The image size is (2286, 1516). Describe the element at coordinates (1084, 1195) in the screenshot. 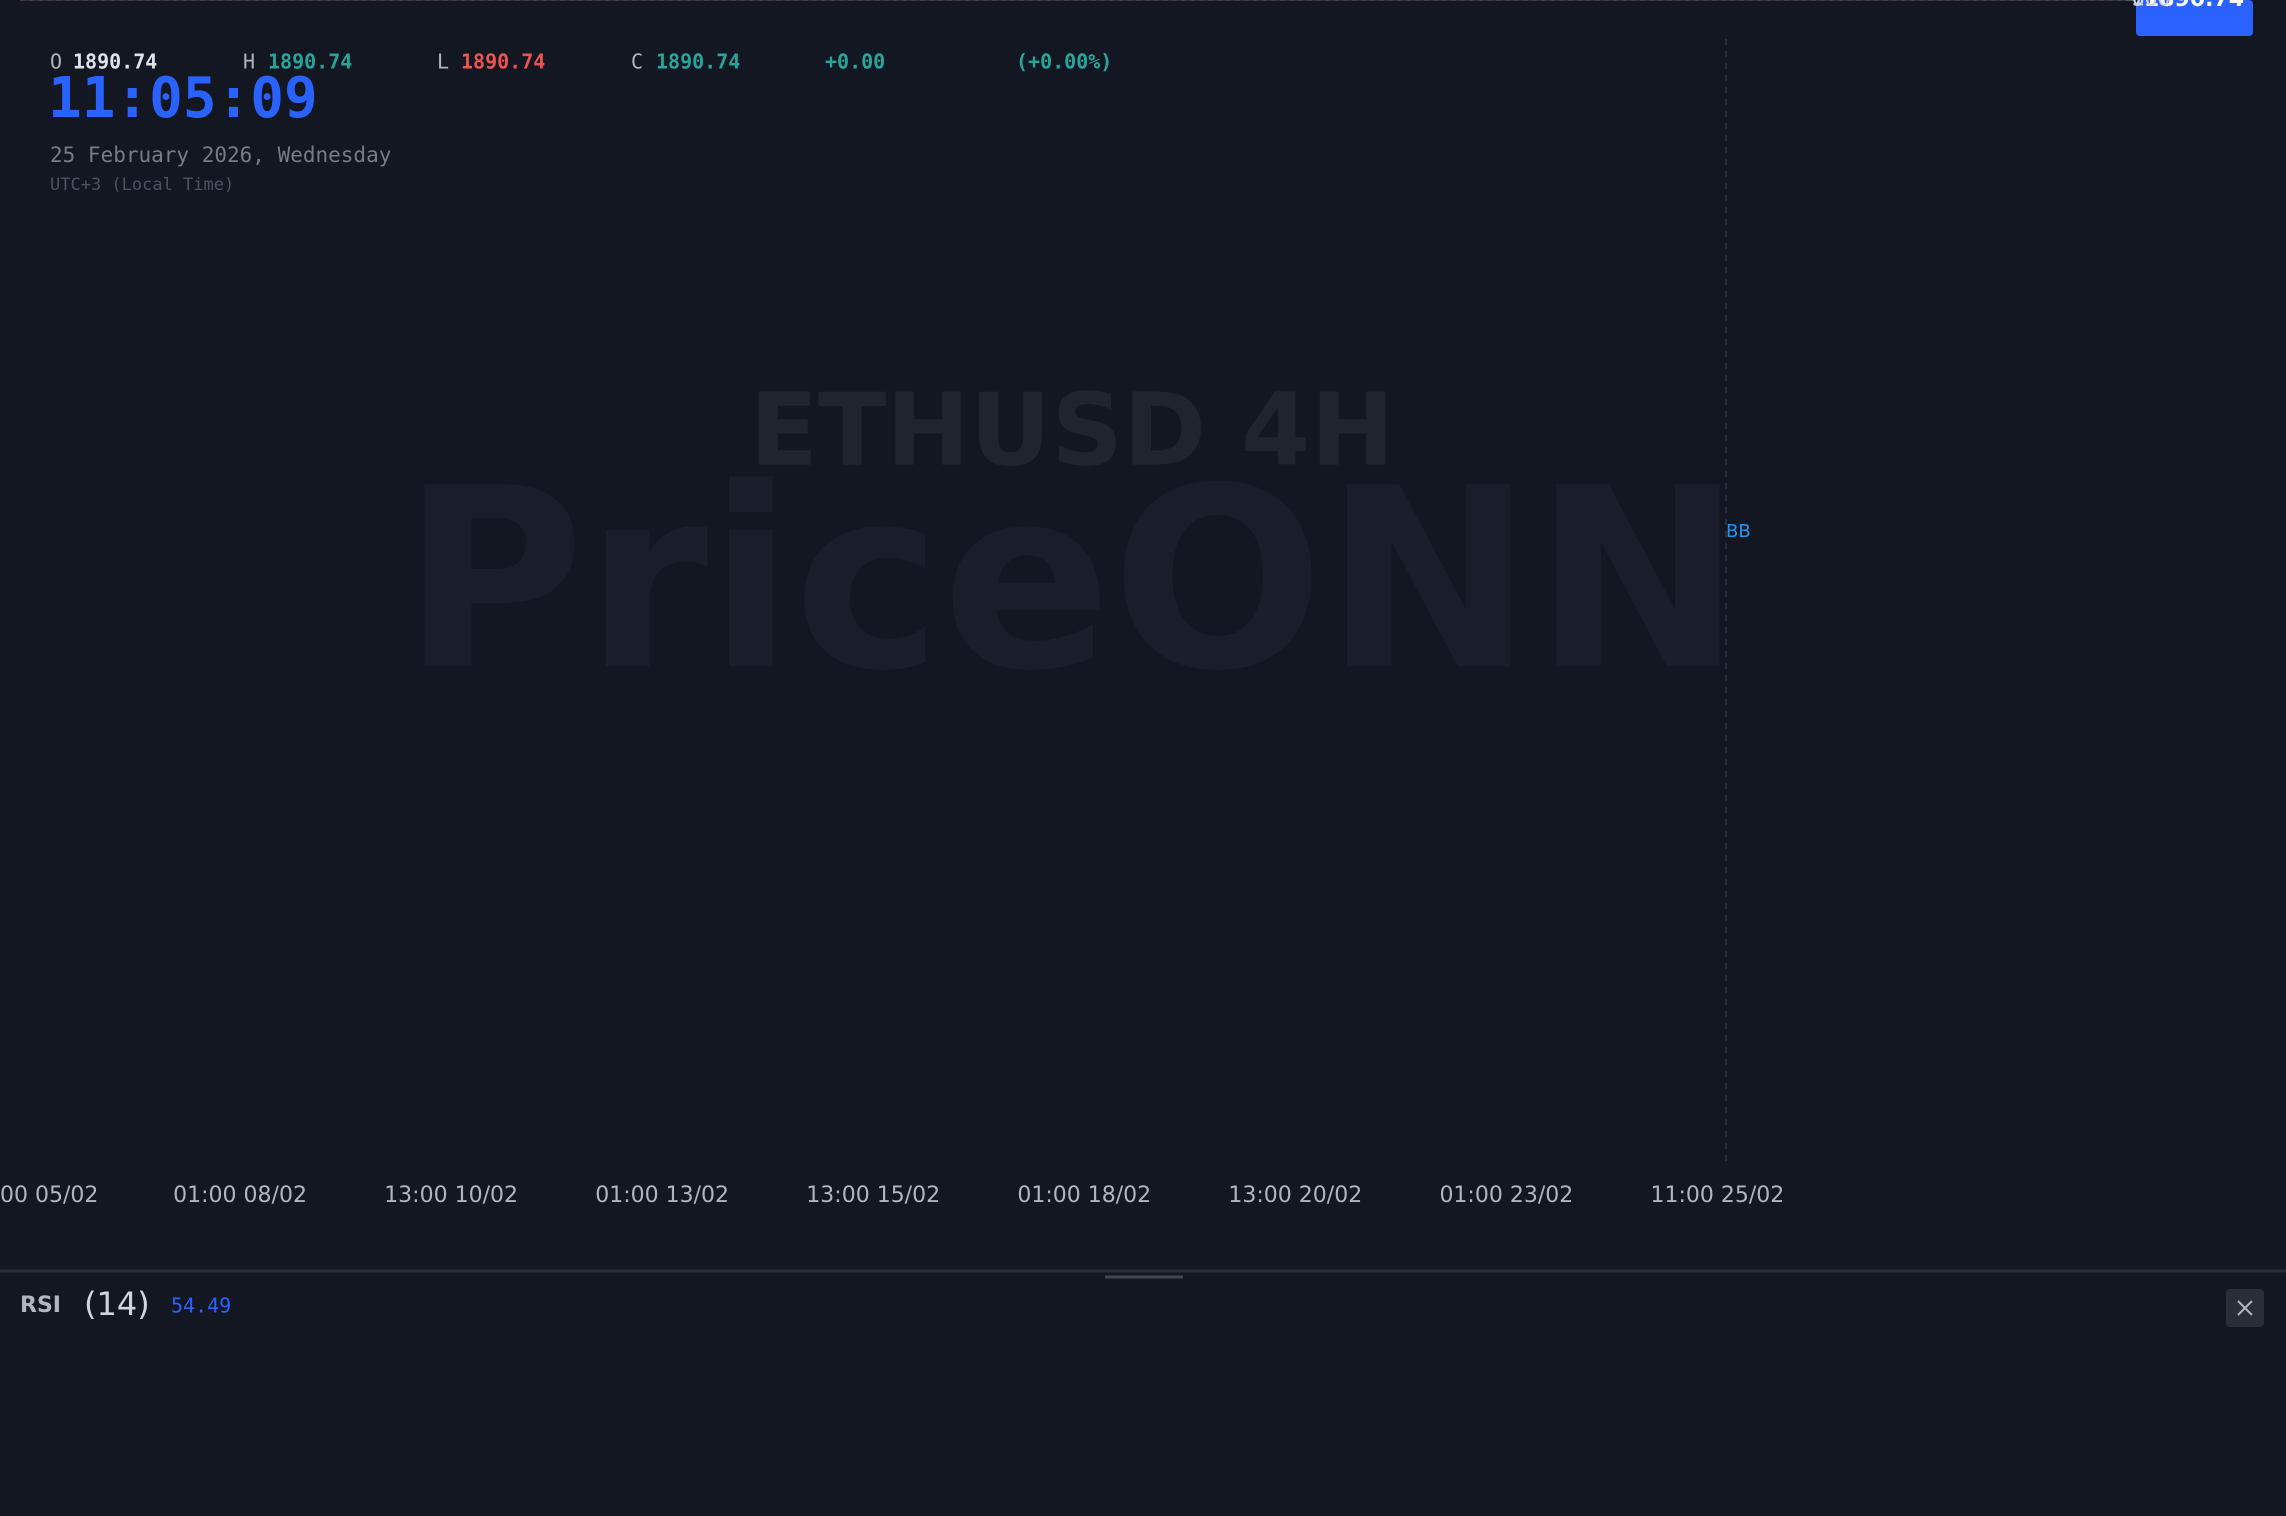

I see `x-tick-label: 01:00 18/02` at that location.